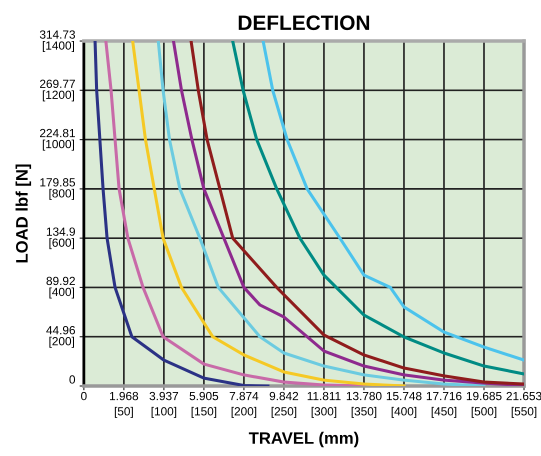 The image size is (541, 456). I want to click on y2-tick-label: 89.92, so click(60, 281).